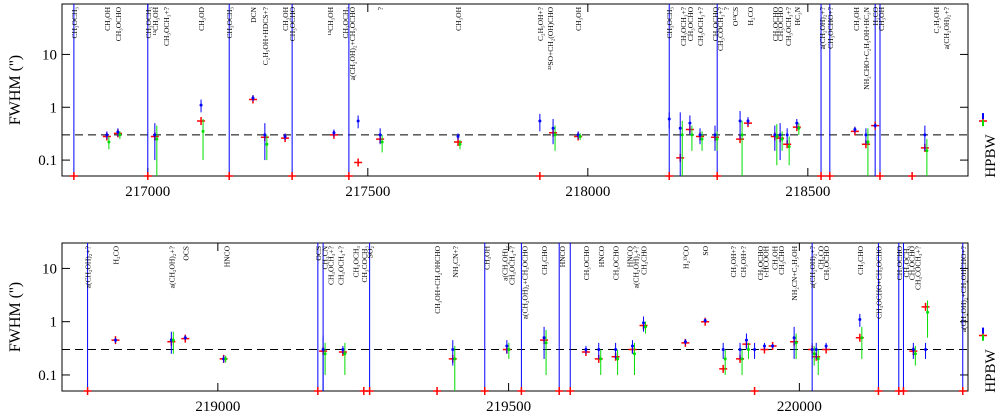 This screenshot has width=1002, height=418. What do you see at coordinates (455, 261) in the screenshot?
I see `line-label: NH₂CN+?` at bounding box center [455, 261].